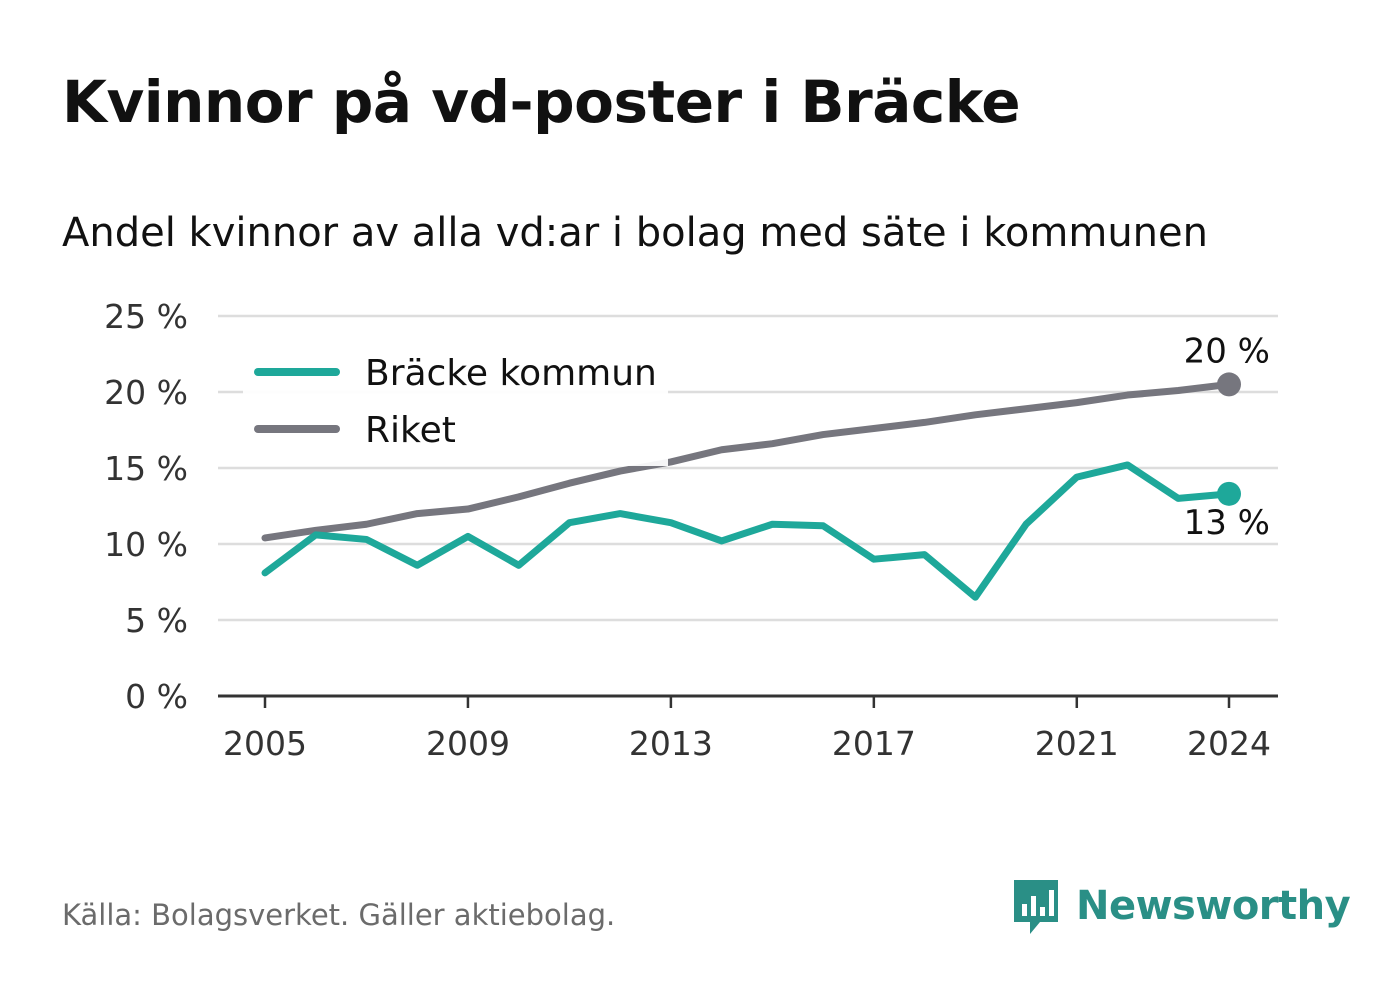  I want to click on chart-title: Kvinnor på vd-poster i Bräcke, so click(541, 102).